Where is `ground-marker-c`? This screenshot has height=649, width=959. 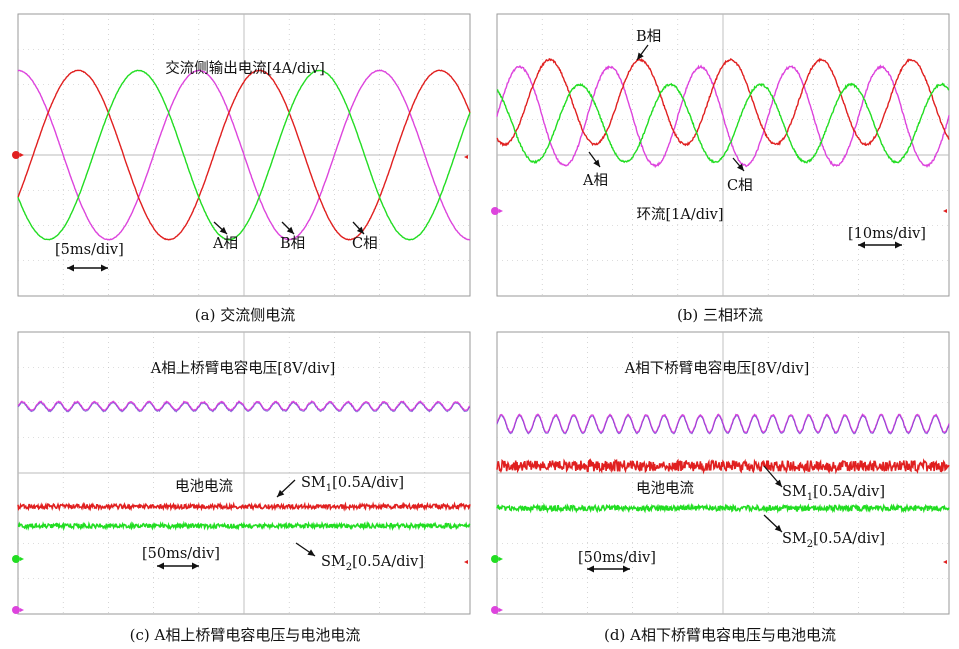 ground-marker-c is located at coordinates (16, 559).